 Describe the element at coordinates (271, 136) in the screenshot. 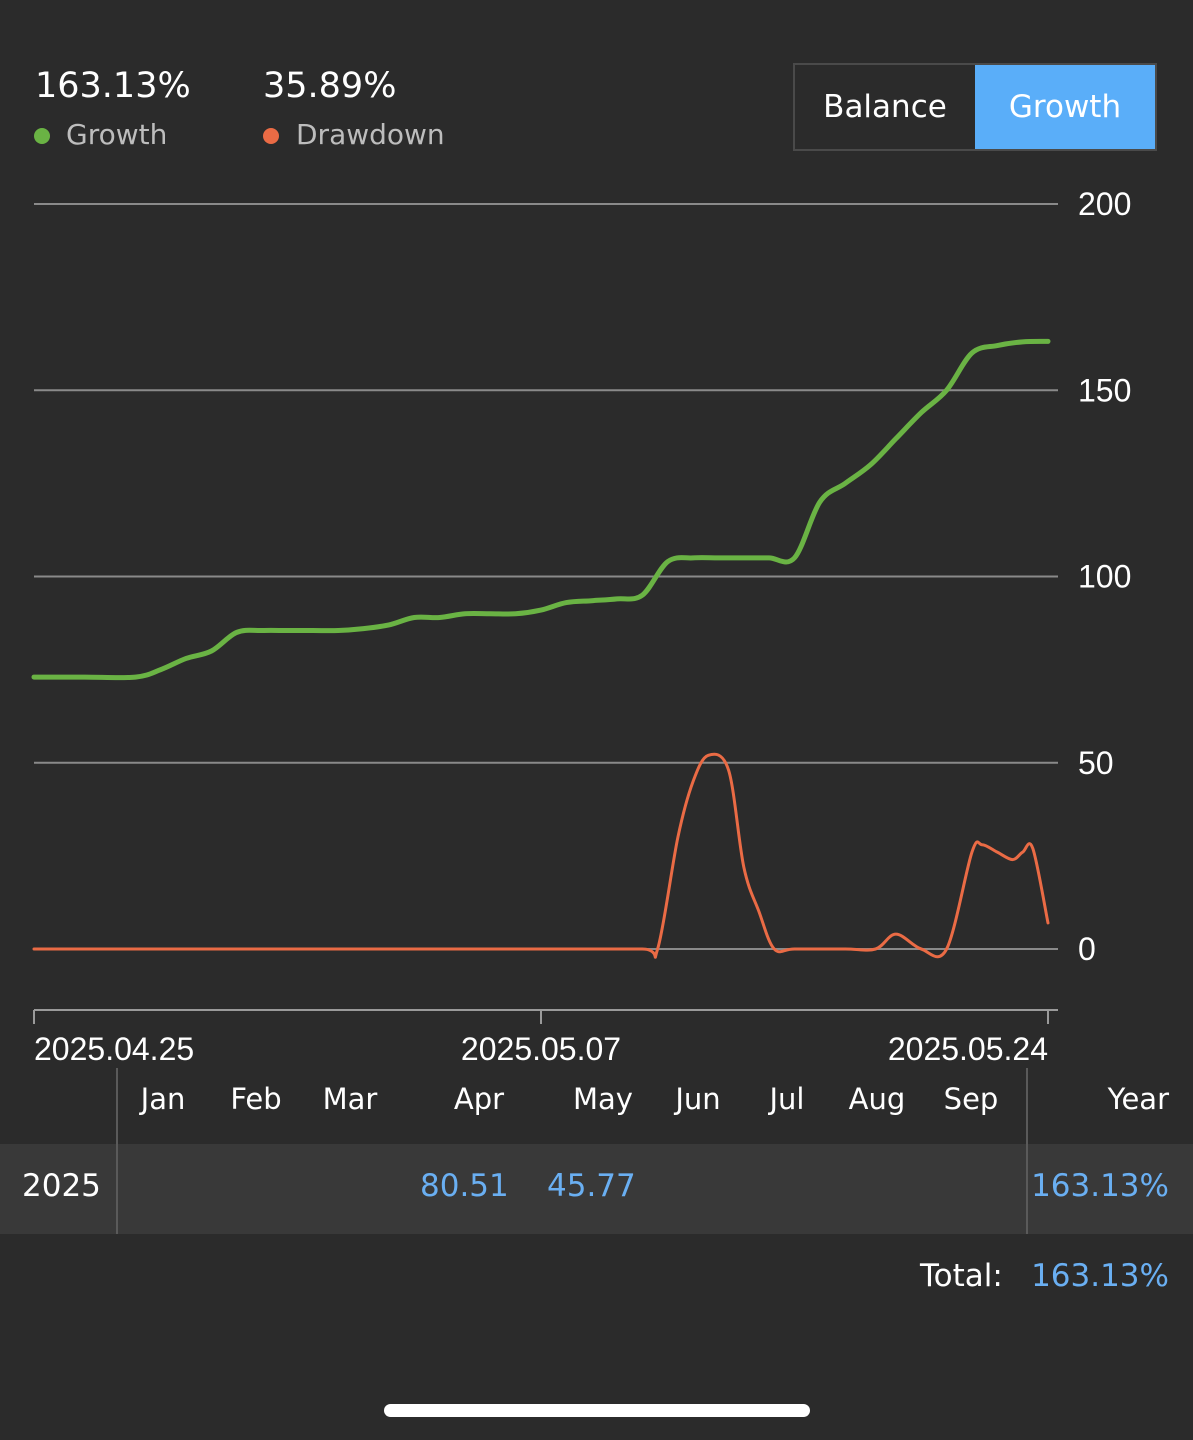

I see `drawdown-legend-dot` at that location.